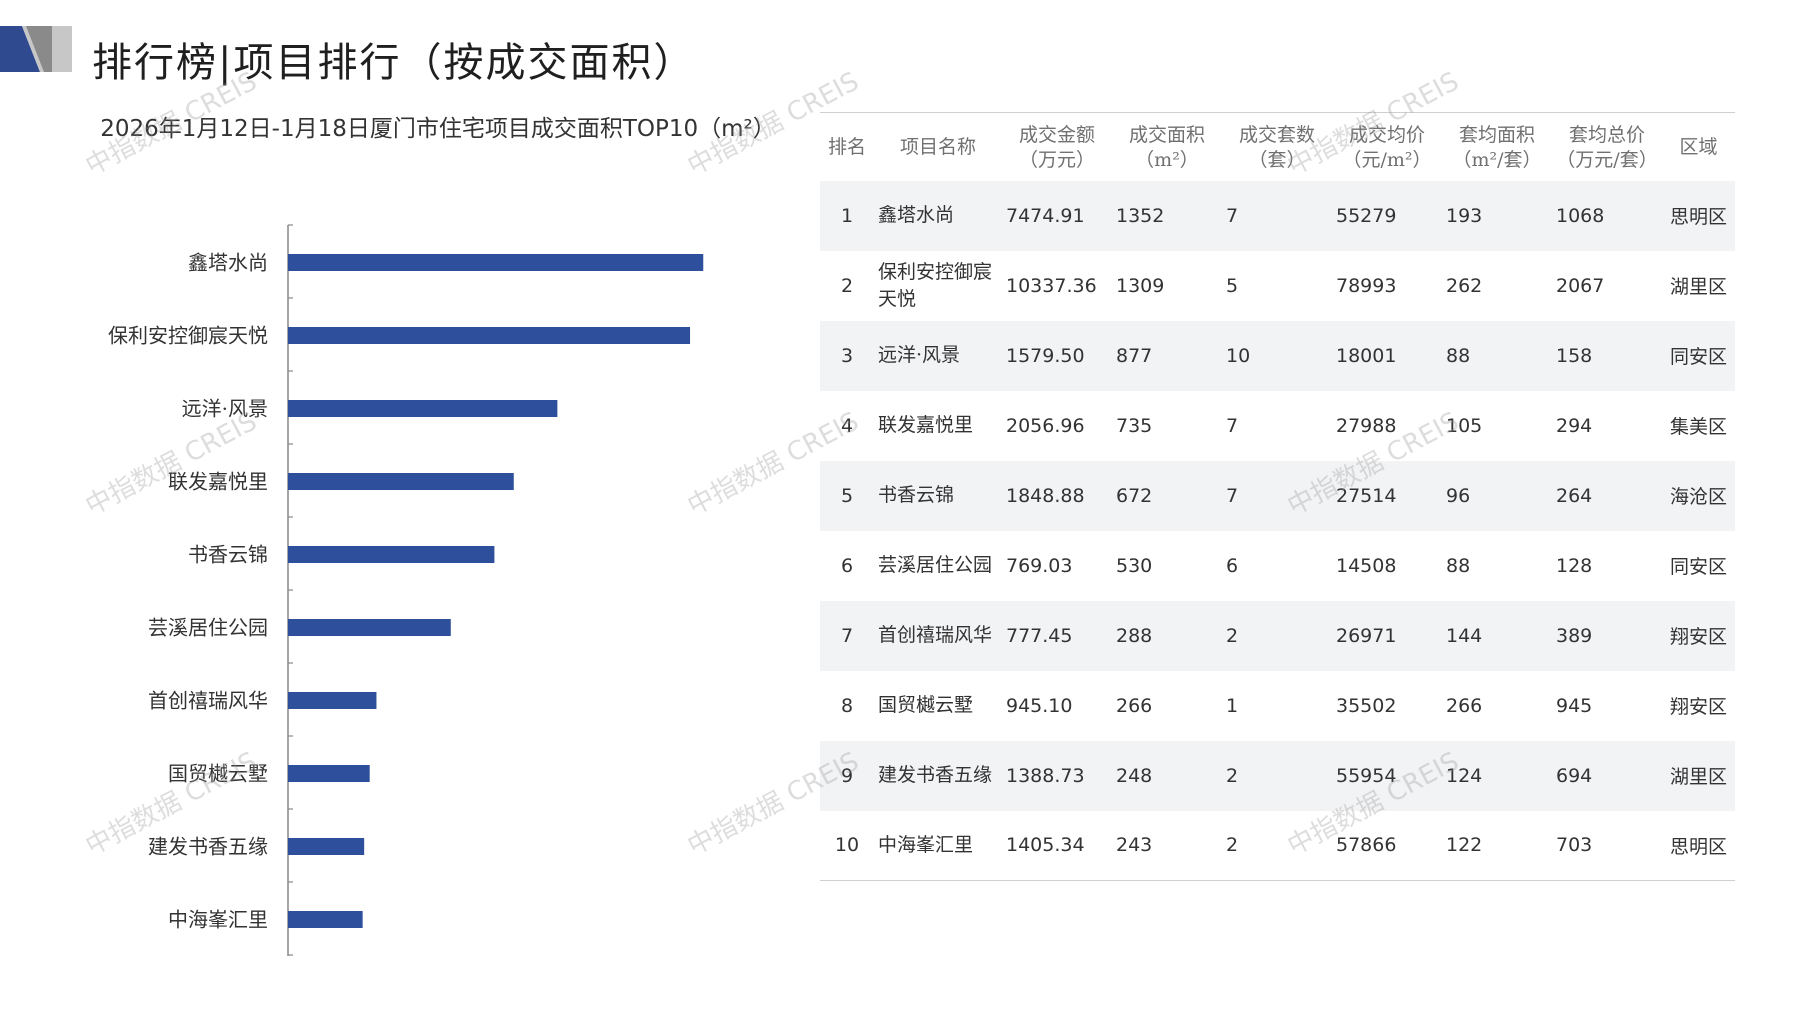  I want to click on table-cell: 243, so click(1134, 845).